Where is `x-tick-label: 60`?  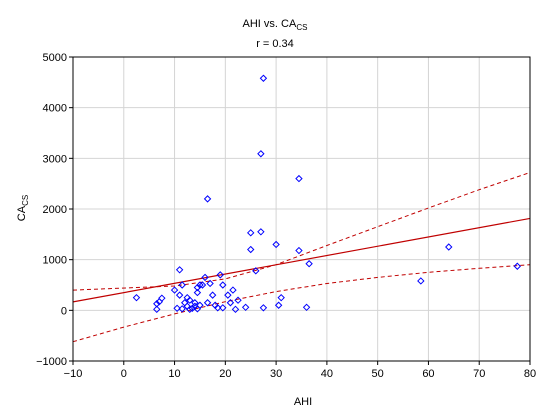 x-tick-label: 60 is located at coordinates (428, 374).